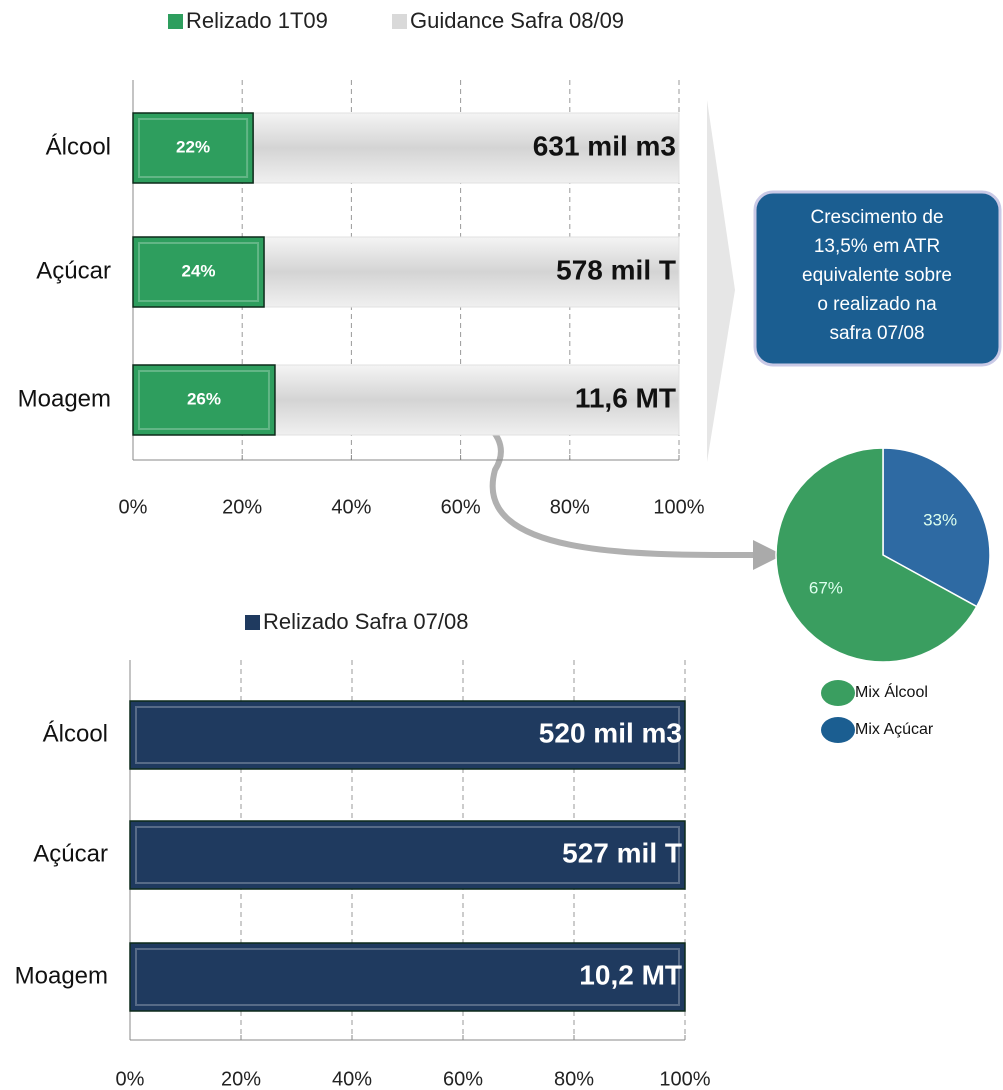 Image resolution: width=1003 pixels, height=1090 pixels. I want to click on bar-annotation: 520 mil m3, so click(610, 732).